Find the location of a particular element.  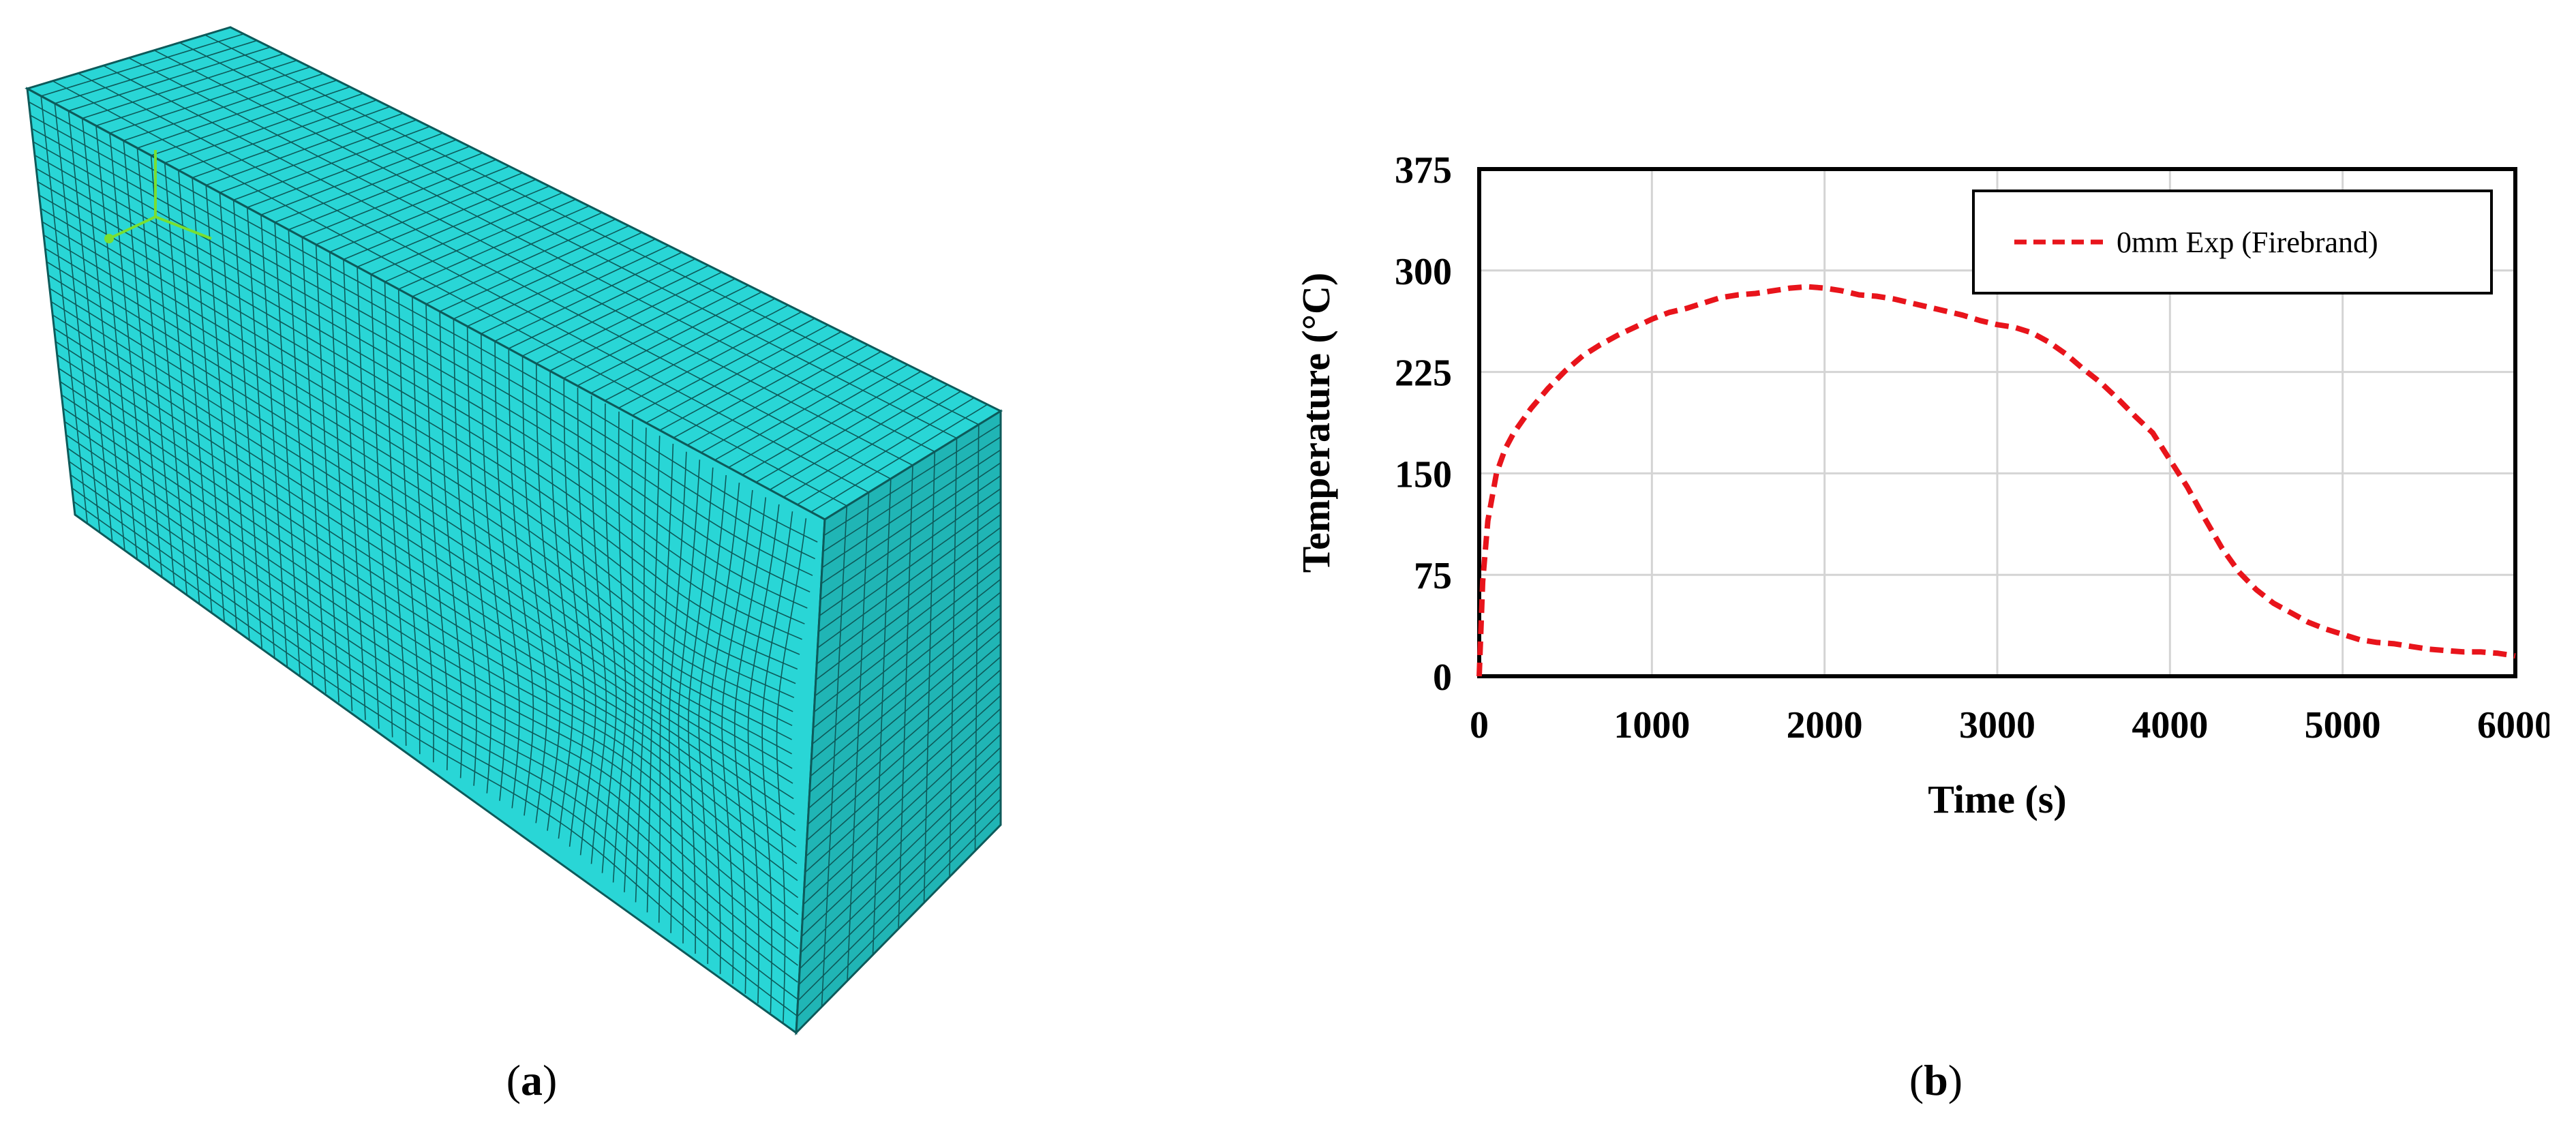

series-layer is located at coordinates (1996, 480).